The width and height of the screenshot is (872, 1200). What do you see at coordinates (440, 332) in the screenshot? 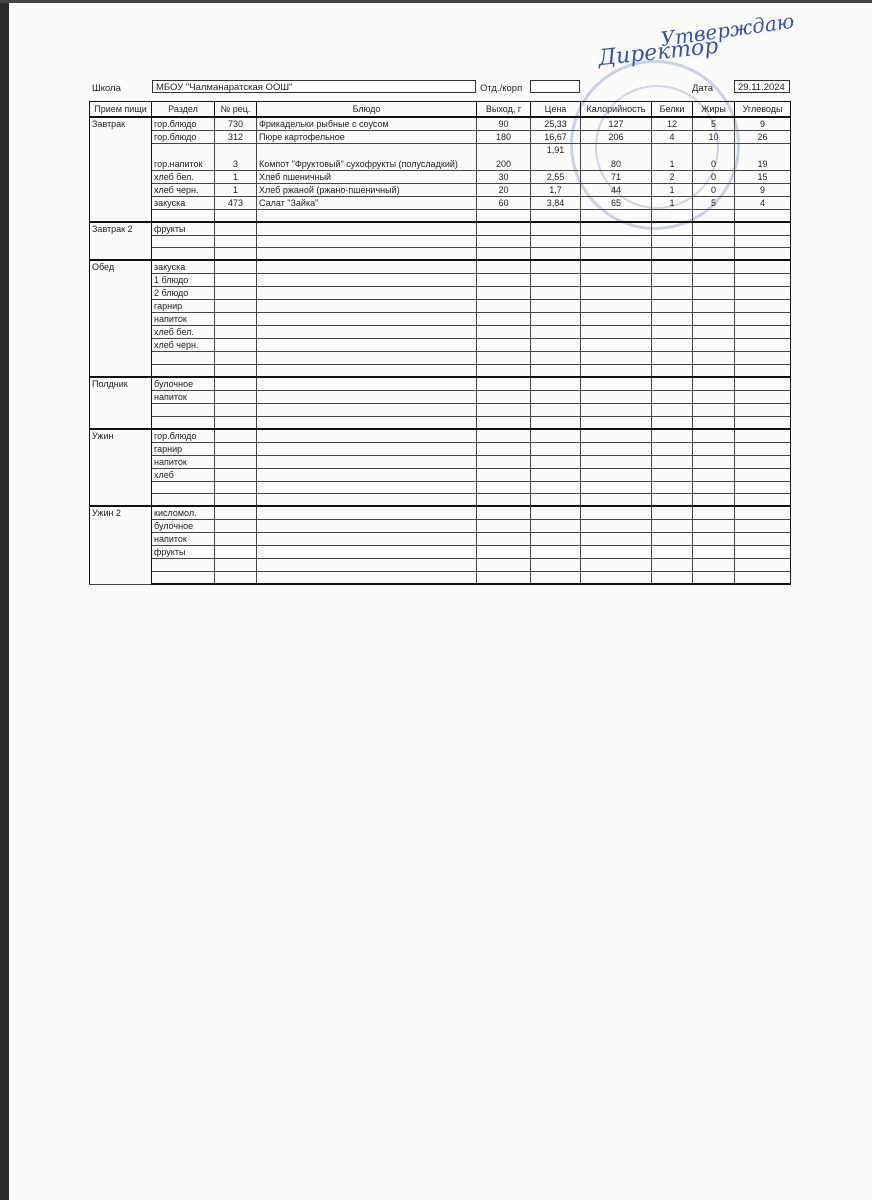
I see `table-row: хлеб бел.` at bounding box center [440, 332].